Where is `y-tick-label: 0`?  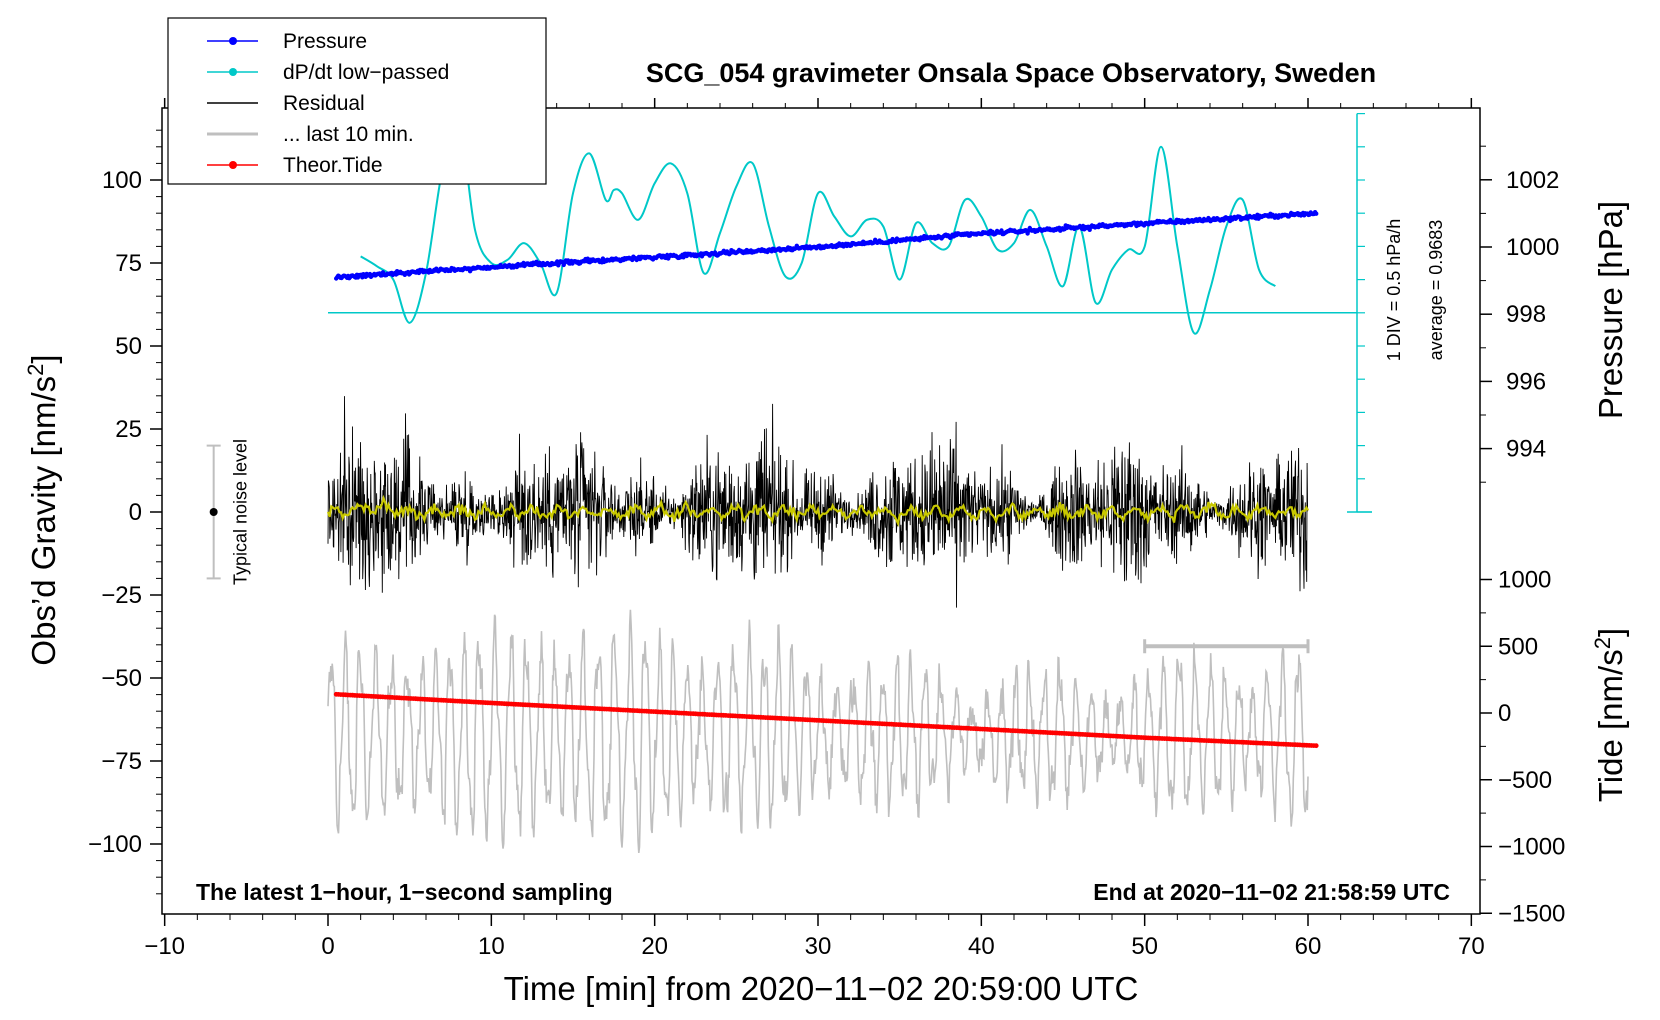 y-tick-label: 0 is located at coordinates (135, 512).